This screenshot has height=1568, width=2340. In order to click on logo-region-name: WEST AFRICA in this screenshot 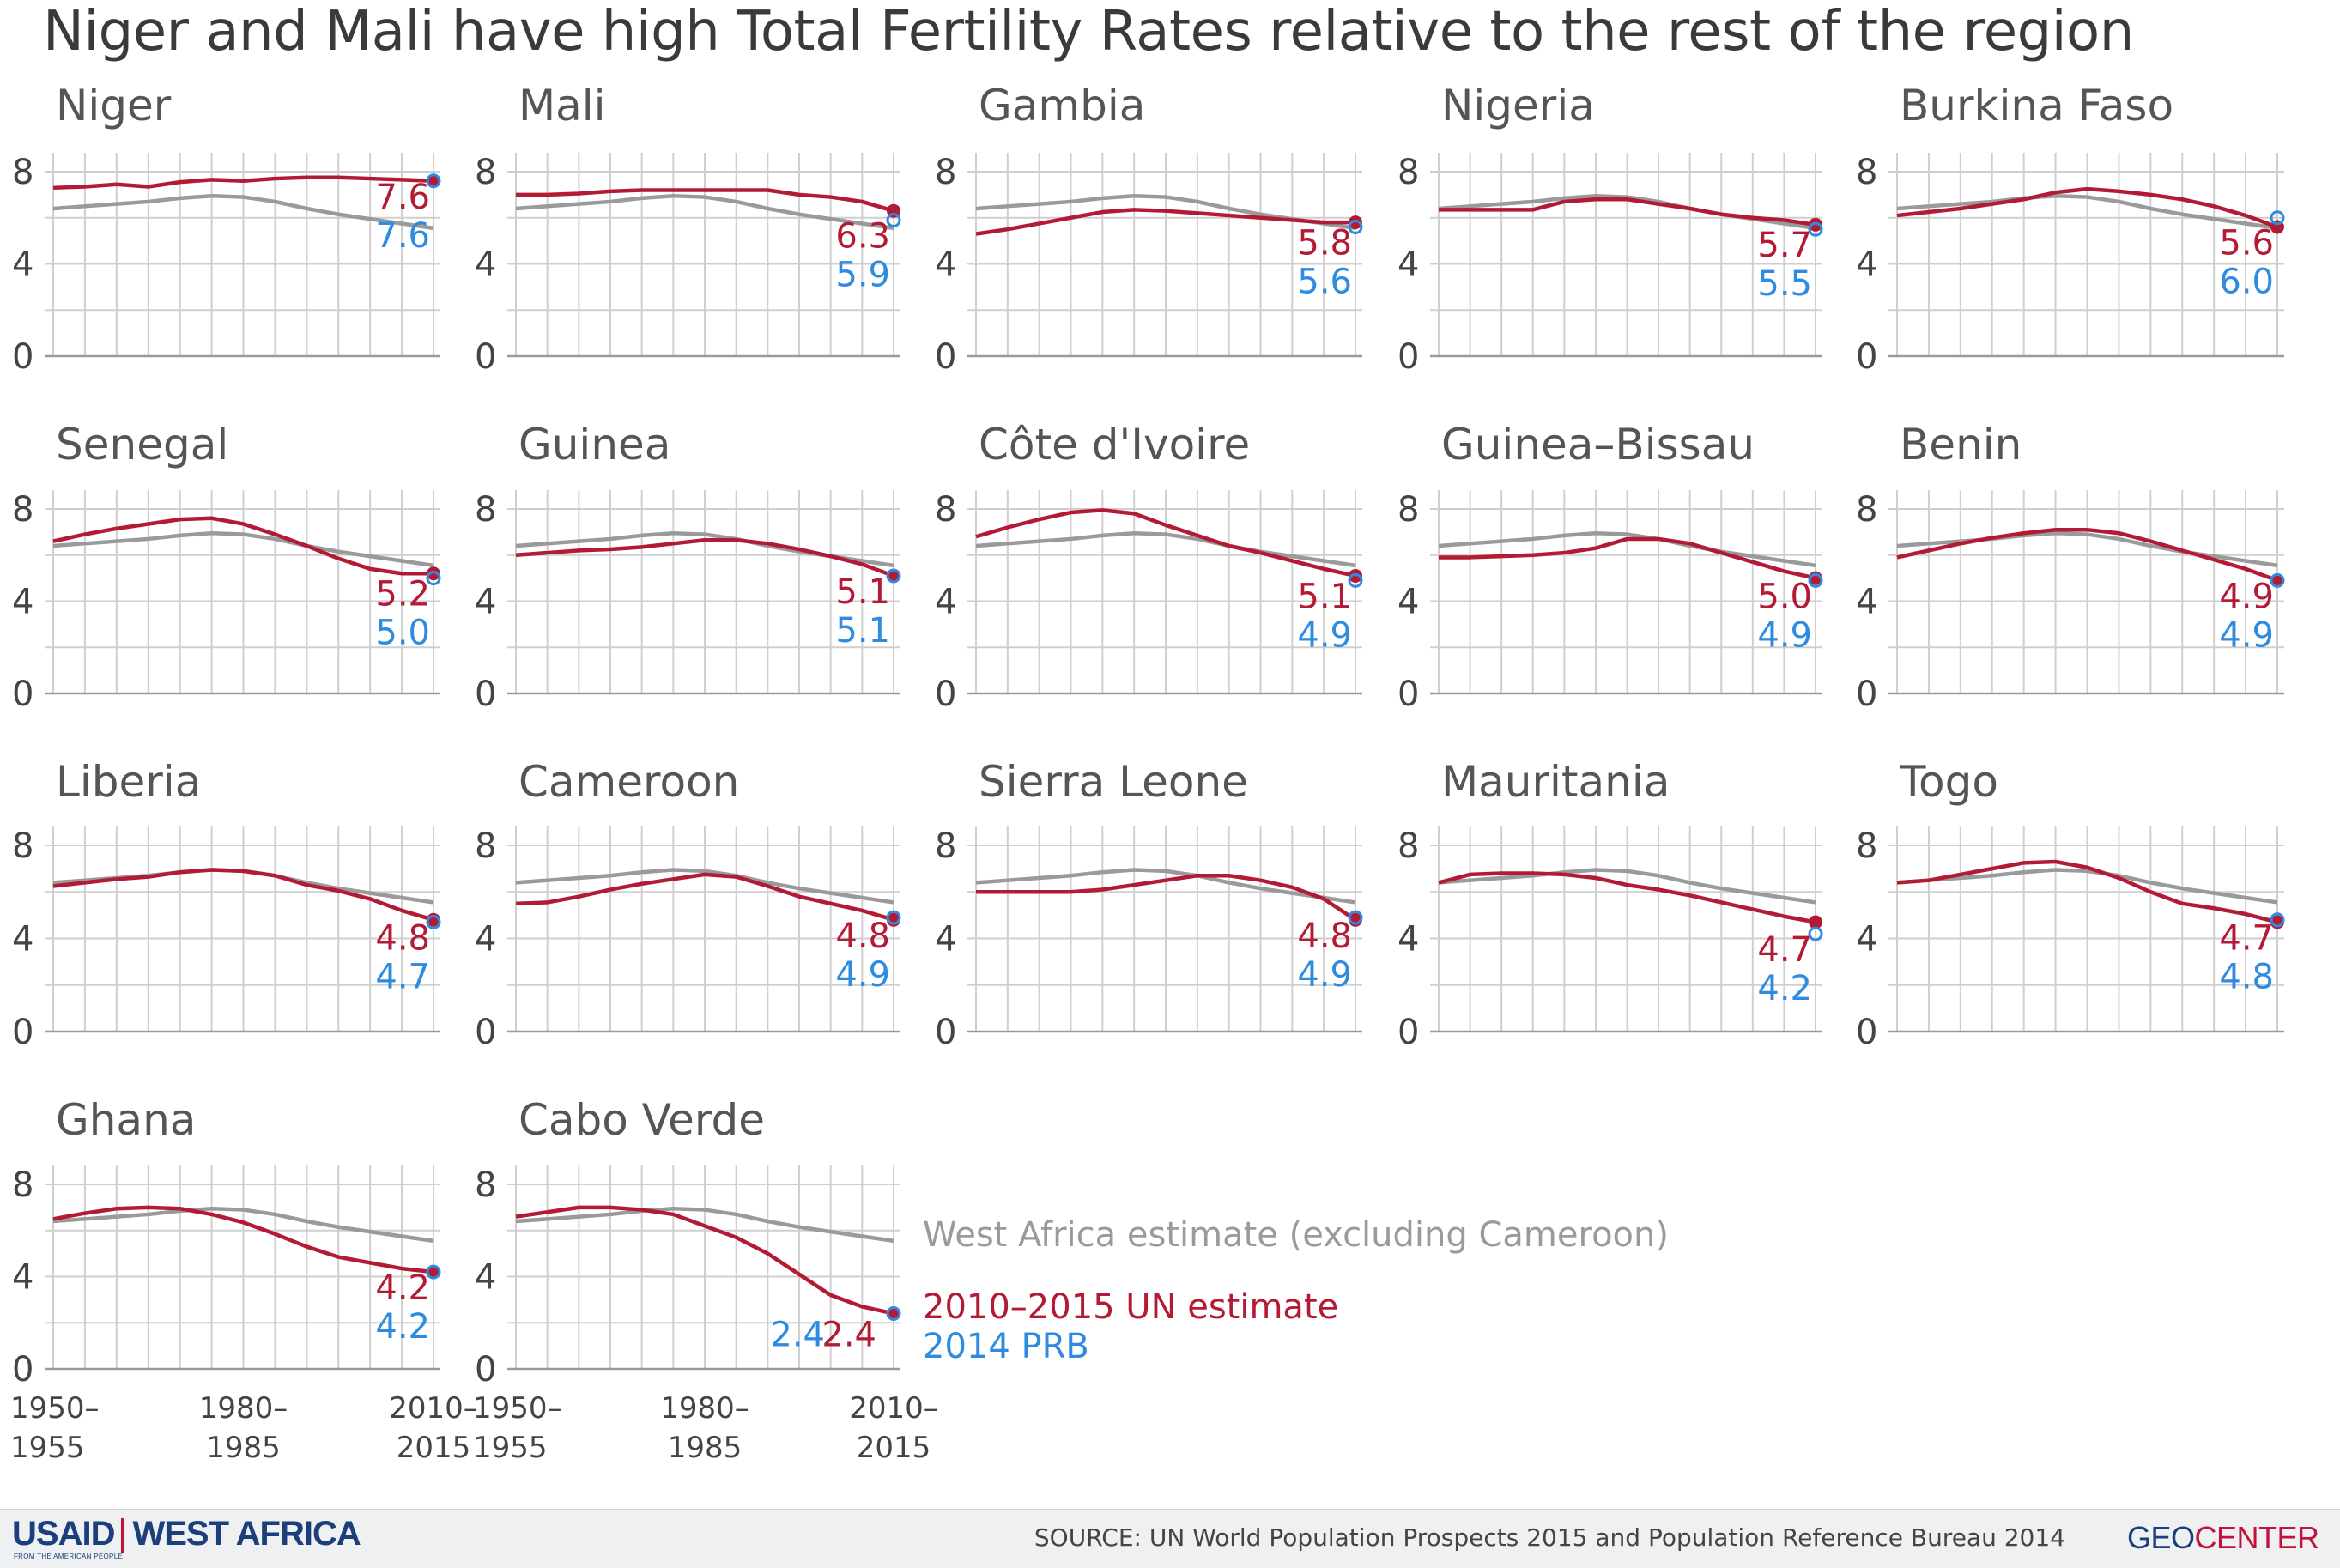, I will do `click(247, 1534)`.